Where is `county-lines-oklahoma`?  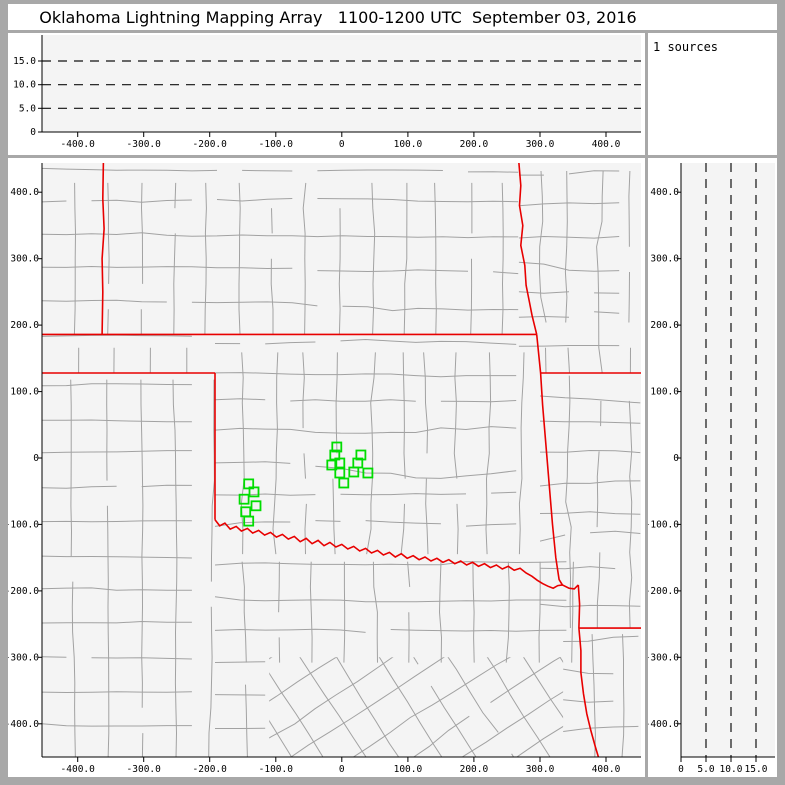
county-lines-oklahoma is located at coordinates (370, 446).